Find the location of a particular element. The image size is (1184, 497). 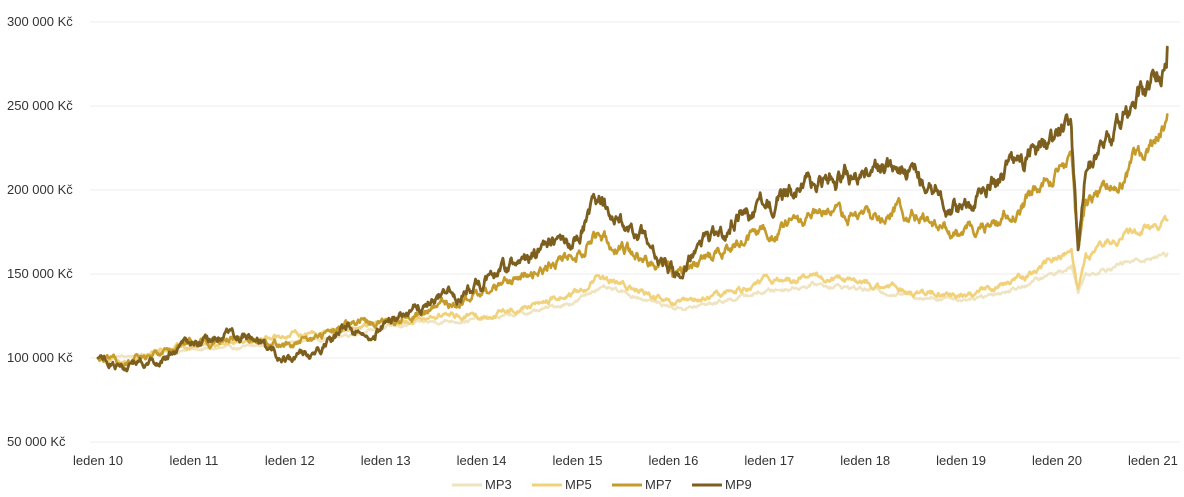

legend-label: MP5 is located at coordinates (578, 484).